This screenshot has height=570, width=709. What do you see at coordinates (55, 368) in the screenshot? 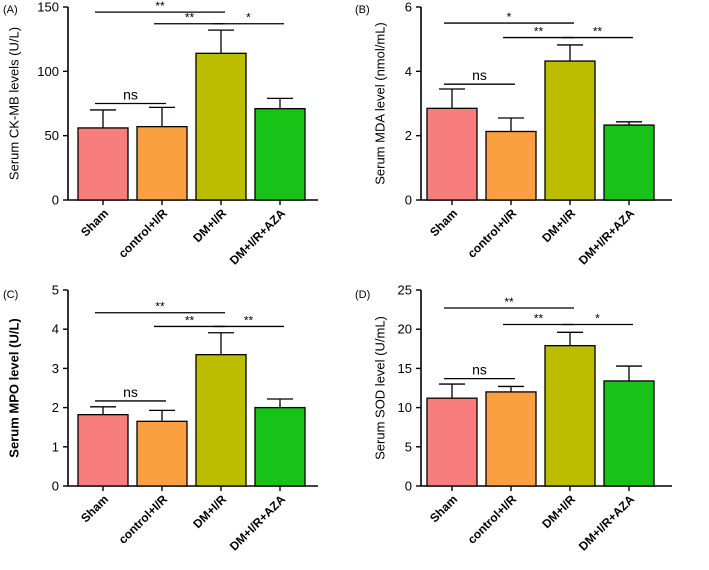
I see `y-tick-label: 3` at bounding box center [55, 368].